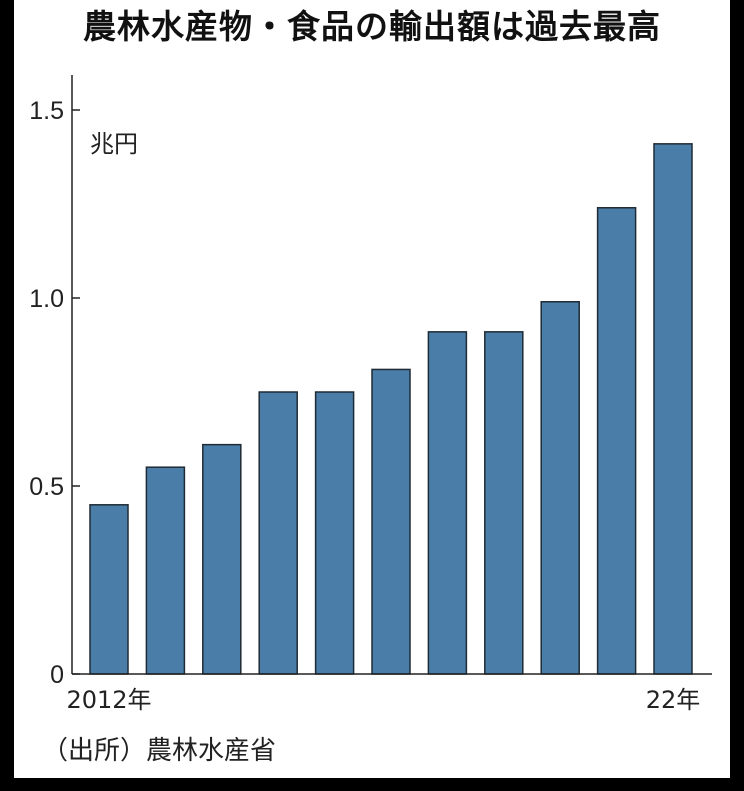 The height and width of the screenshot is (791, 744). I want to click on y-ticks-group: 0 0.5 1.0 1.5, so click(54, 393).